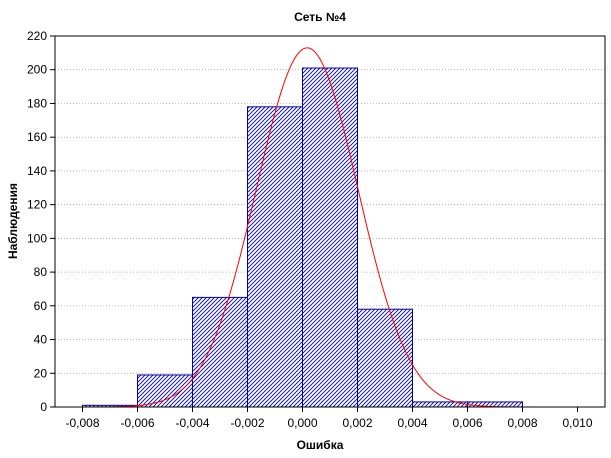 This screenshot has height=458, width=611. Describe the element at coordinates (41, 272) in the screenshot. I see `y-tick-label: 80` at that location.